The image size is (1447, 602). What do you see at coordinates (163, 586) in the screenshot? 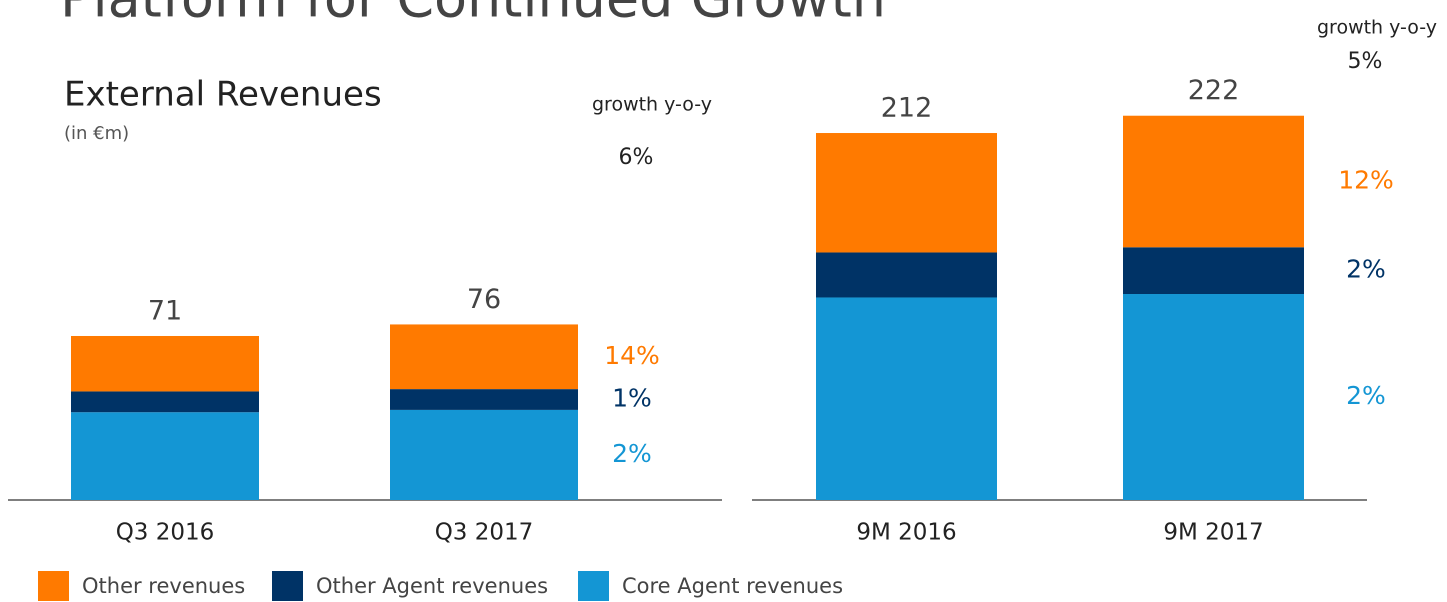
I see `legend-label: Other revenues` at bounding box center [163, 586].